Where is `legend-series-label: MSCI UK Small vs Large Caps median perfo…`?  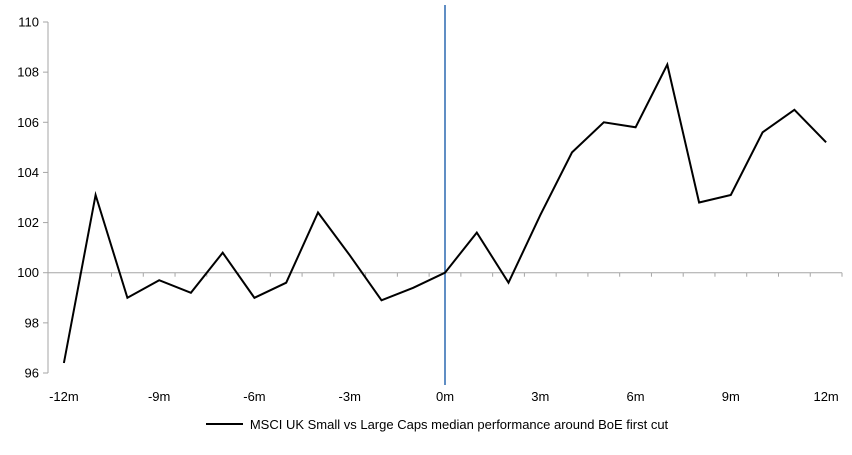
legend-series-label: MSCI UK Small vs Large Caps median perfo… is located at coordinates (459, 424).